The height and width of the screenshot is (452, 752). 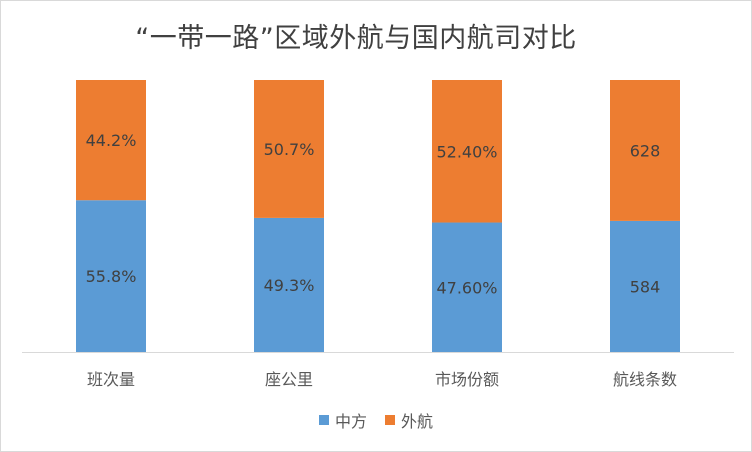 I want to click on legend-swatch-foreign, so click(x=390, y=420).